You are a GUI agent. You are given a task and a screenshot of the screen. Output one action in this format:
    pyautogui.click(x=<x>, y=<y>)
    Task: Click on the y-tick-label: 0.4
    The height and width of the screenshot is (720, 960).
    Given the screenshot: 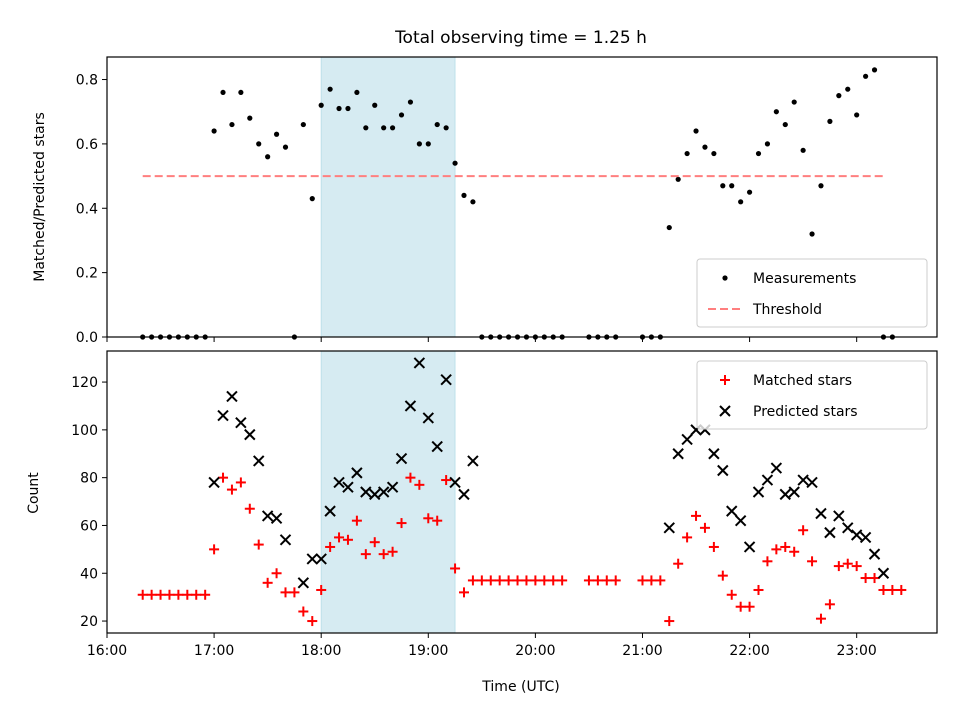 What is the action you would take?
    pyautogui.click(x=87, y=209)
    